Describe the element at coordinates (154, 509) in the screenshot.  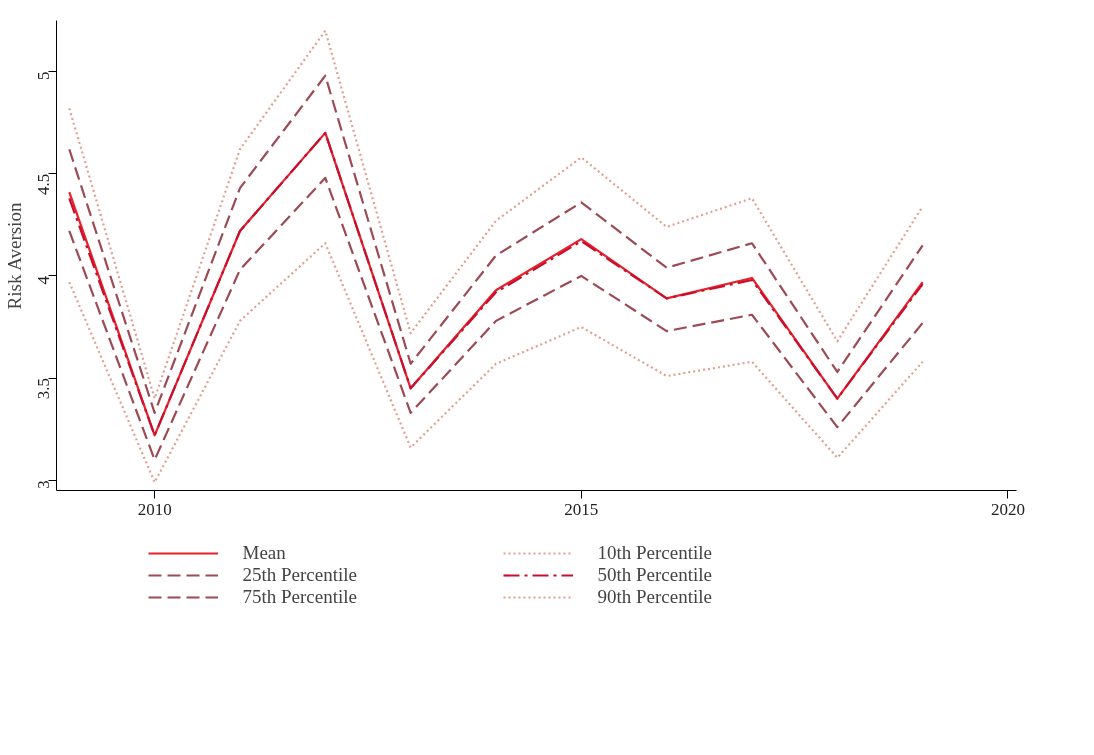
I see `x-tick-label: 2010` at that location.